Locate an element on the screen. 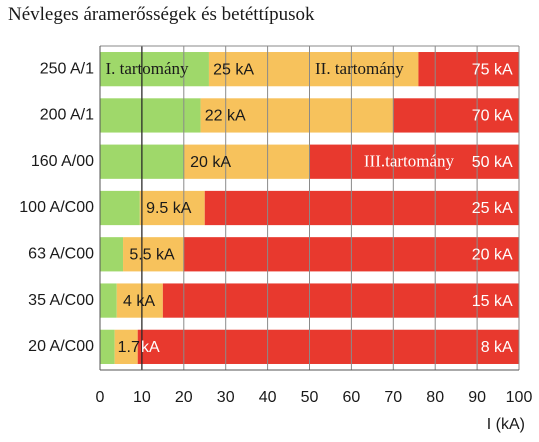 The height and width of the screenshot is (442, 539). data-label: 50 kA is located at coordinates (492, 162).